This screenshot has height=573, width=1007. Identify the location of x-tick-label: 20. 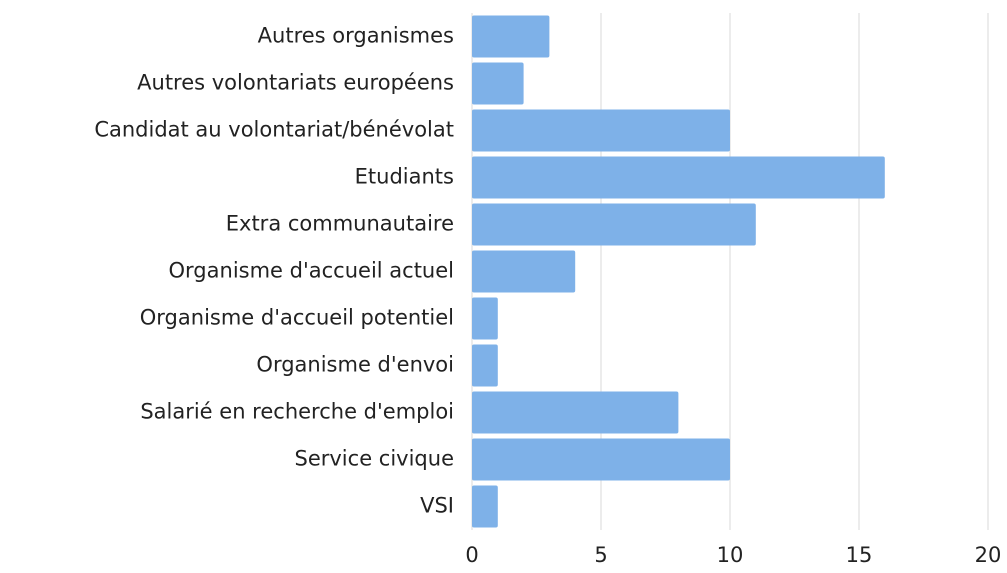
(988, 555).